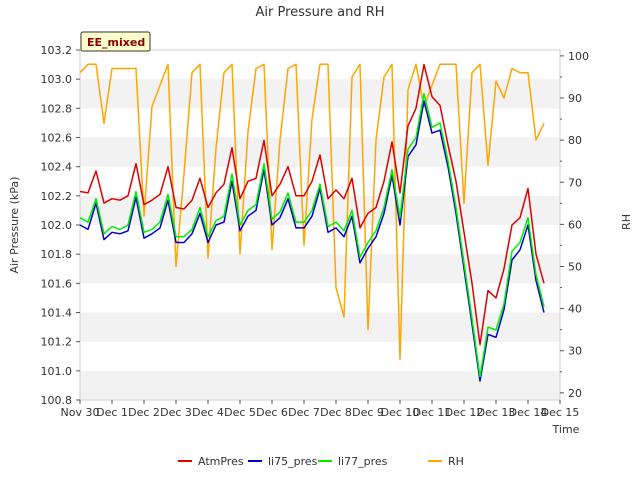  Describe the element at coordinates (368, 412) in the screenshot. I see `x-tick-label: Dec 9` at that location.